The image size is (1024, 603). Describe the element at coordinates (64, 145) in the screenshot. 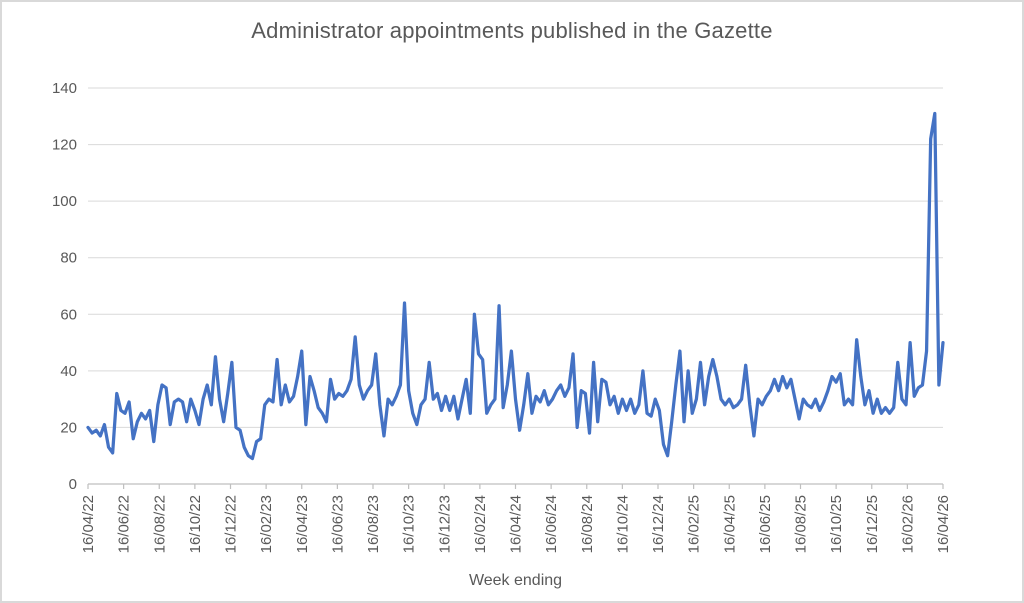

I see `y-tick-label: 120` at that location.